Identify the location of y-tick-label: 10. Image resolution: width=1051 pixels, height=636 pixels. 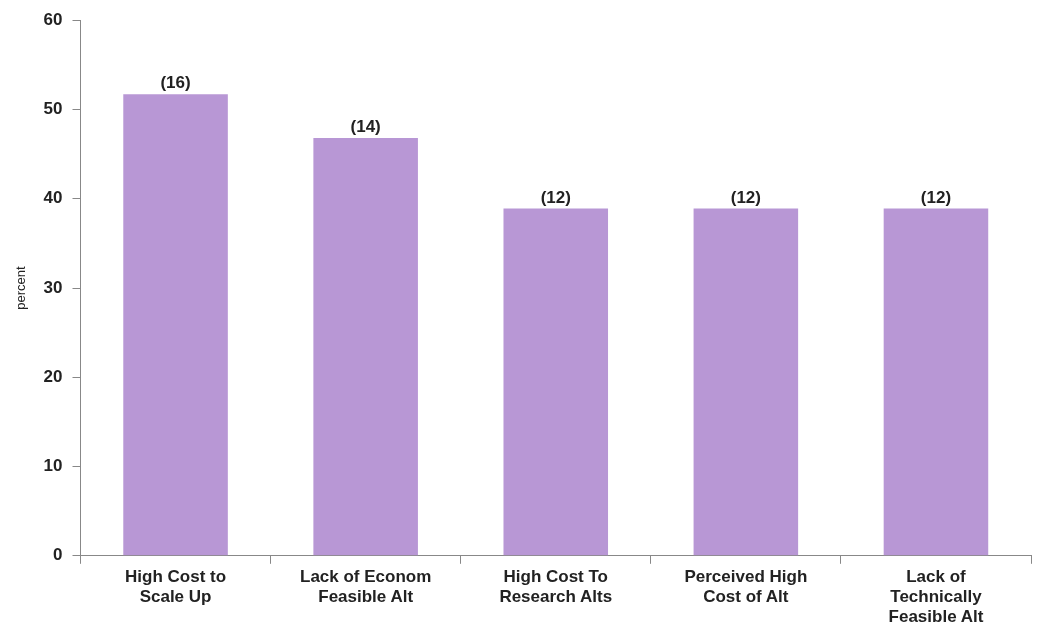
(53, 466).